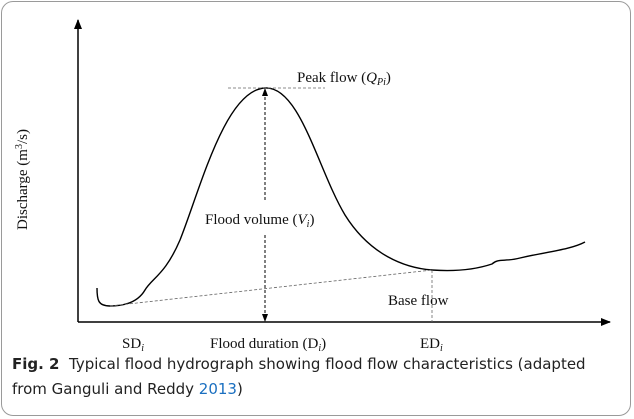 The height and width of the screenshot is (419, 634). I want to click on base-flow-line, so click(271, 288).